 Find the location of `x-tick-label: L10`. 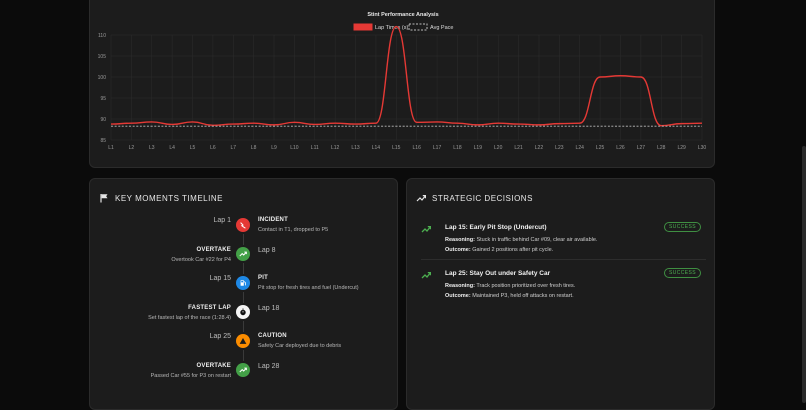

x-tick-label: L10 is located at coordinates (294, 148).